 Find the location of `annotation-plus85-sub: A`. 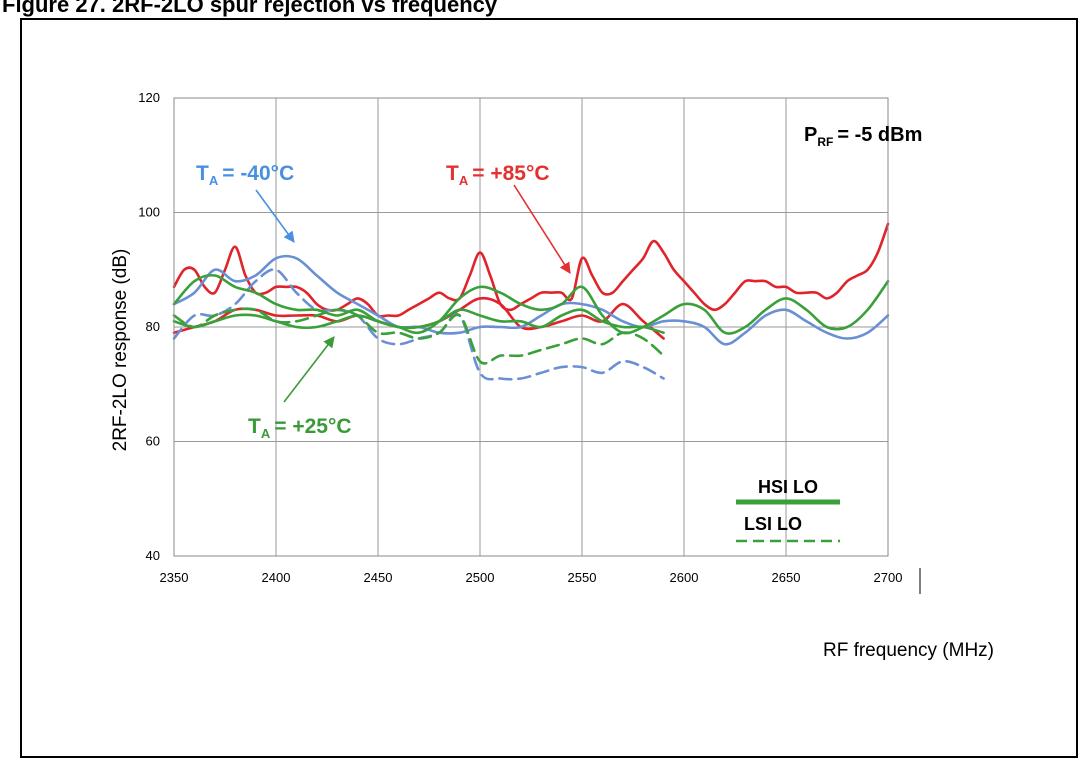

annotation-plus85-sub: A is located at coordinates (464, 180).